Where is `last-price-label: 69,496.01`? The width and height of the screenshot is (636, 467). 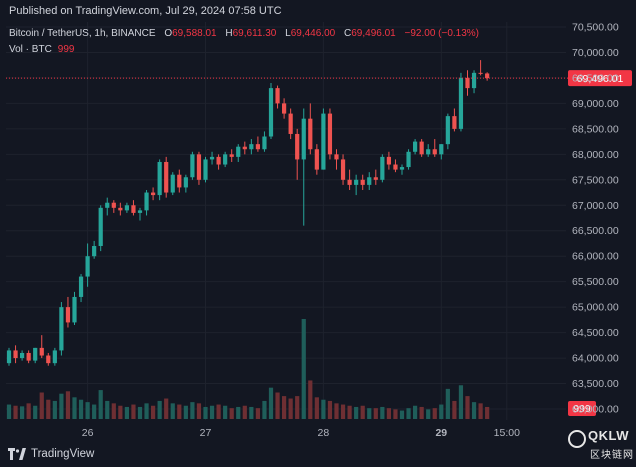
last-price-label: 69,496.01 is located at coordinates (600, 79).